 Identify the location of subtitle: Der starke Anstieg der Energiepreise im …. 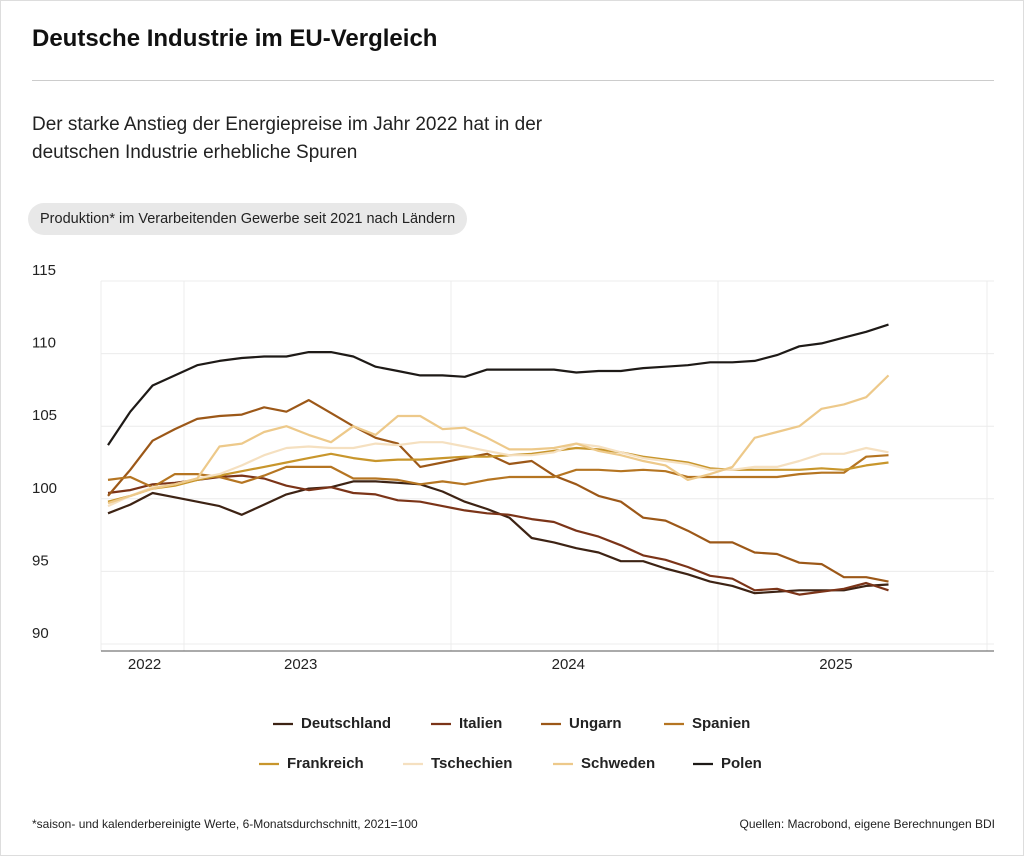
(287, 138).